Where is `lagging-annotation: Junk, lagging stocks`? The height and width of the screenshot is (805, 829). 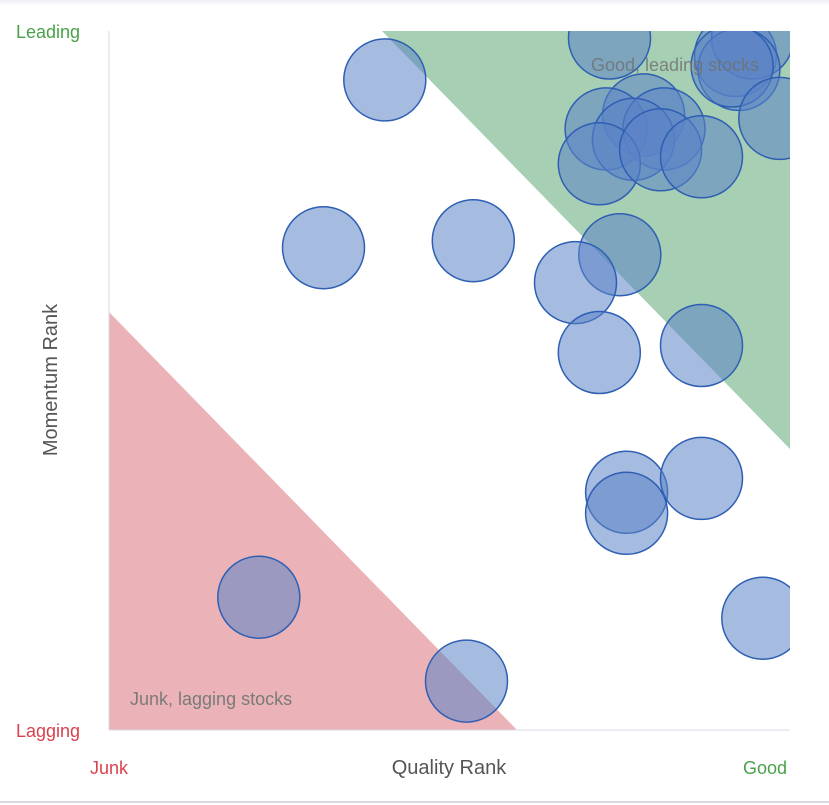
lagging-annotation: Junk, lagging stocks is located at coordinates (211, 699).